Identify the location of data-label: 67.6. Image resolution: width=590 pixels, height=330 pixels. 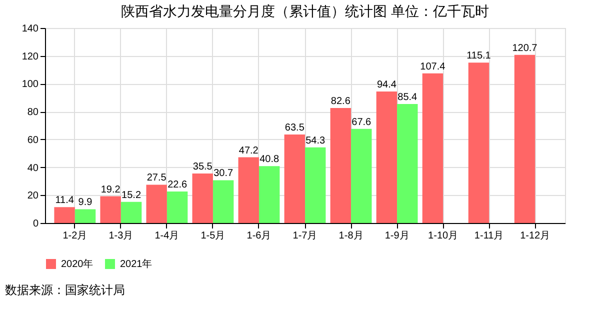
(362, 122).